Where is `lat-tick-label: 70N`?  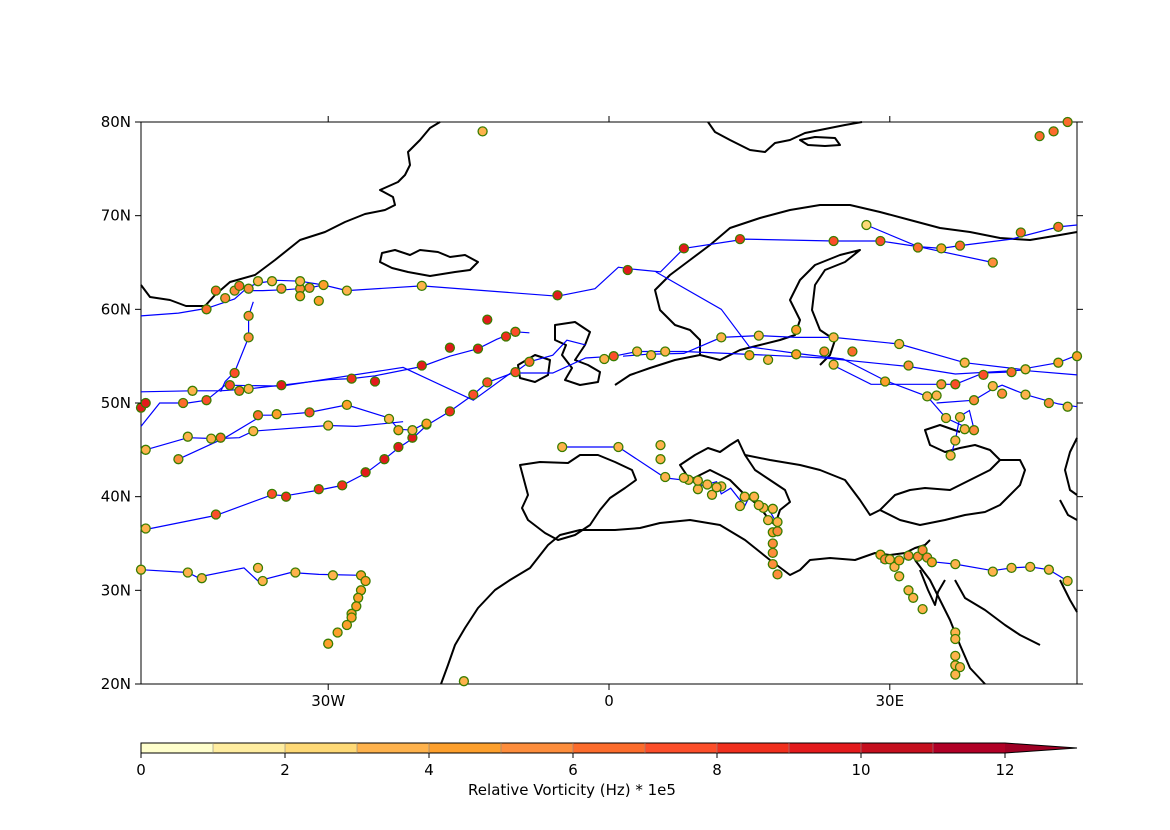
lat-tick-label: 70N is located at coordinates (116, 216).